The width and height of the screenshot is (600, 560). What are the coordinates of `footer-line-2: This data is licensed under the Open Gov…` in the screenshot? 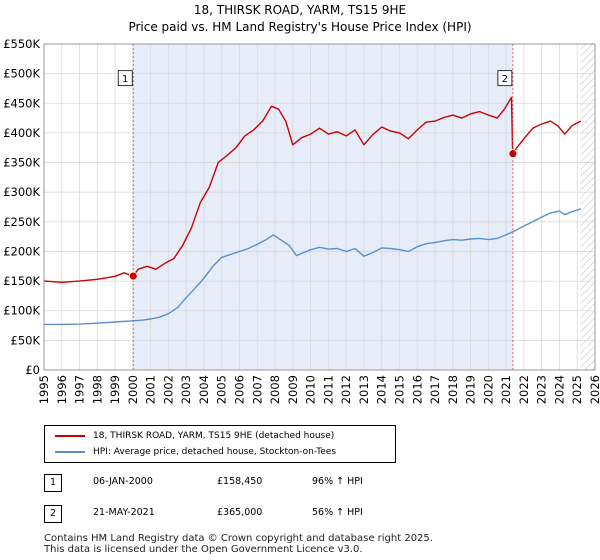 It's located at (203, 549).